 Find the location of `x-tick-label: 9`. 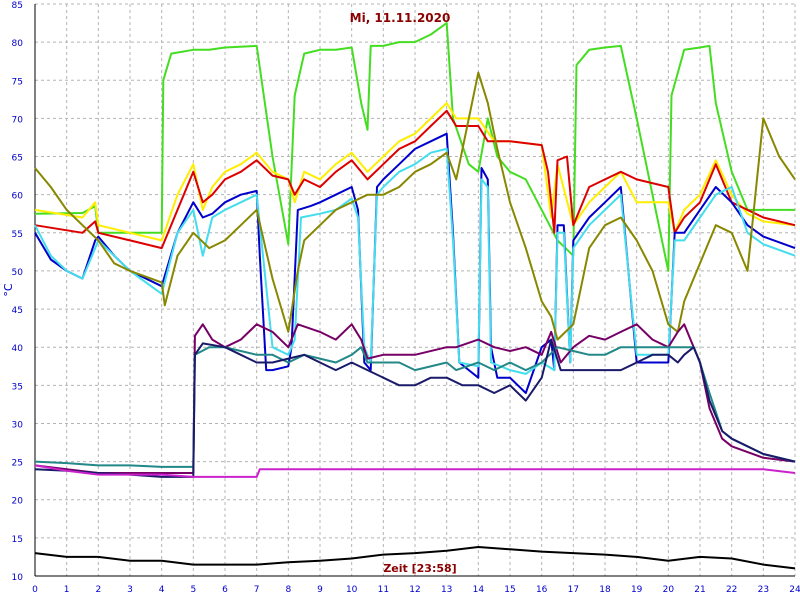

x-tick-label: 9 is located at coordinates (320, 590).